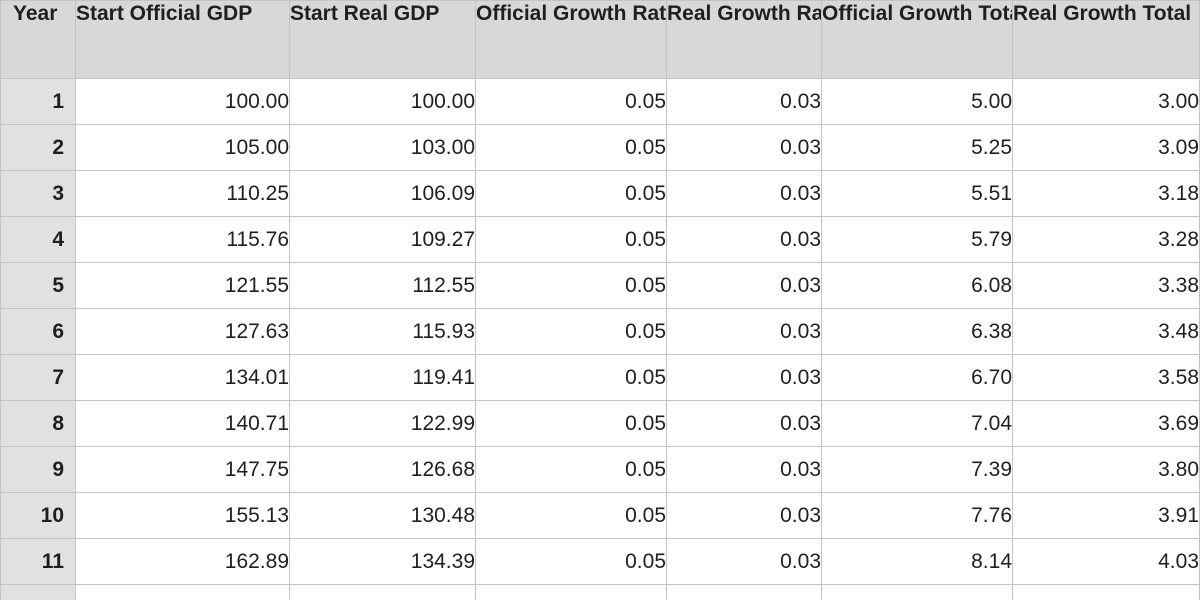  What do you see at coordinates (38, 285) in the screenshot?
I see `year-cell: 5` at bounding box center [38, 285].